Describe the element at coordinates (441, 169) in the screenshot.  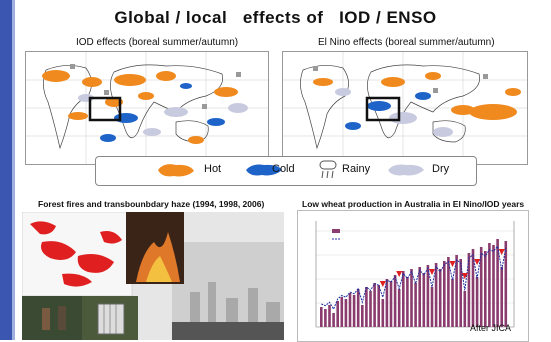
I see `legend-dry: Dry` at that location.